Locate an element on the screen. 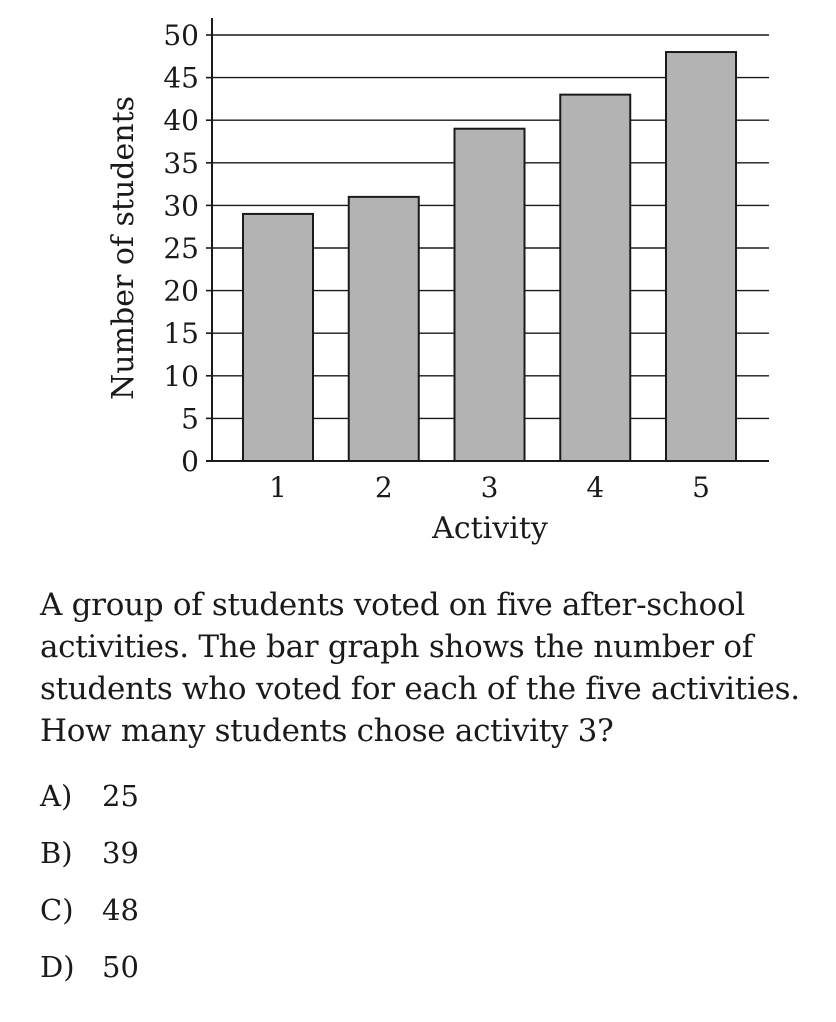 Image resolution: width=836 pixels, height=1022 pixels. question-line: How many students chose activity 3? is located at coordinates (327, 731).